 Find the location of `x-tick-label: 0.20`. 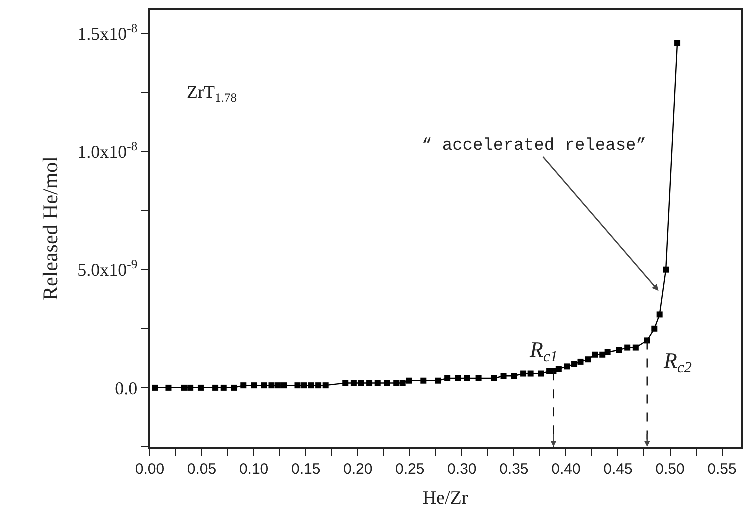

x-tick-label: 0.20 is located at coordinates (358, 469).